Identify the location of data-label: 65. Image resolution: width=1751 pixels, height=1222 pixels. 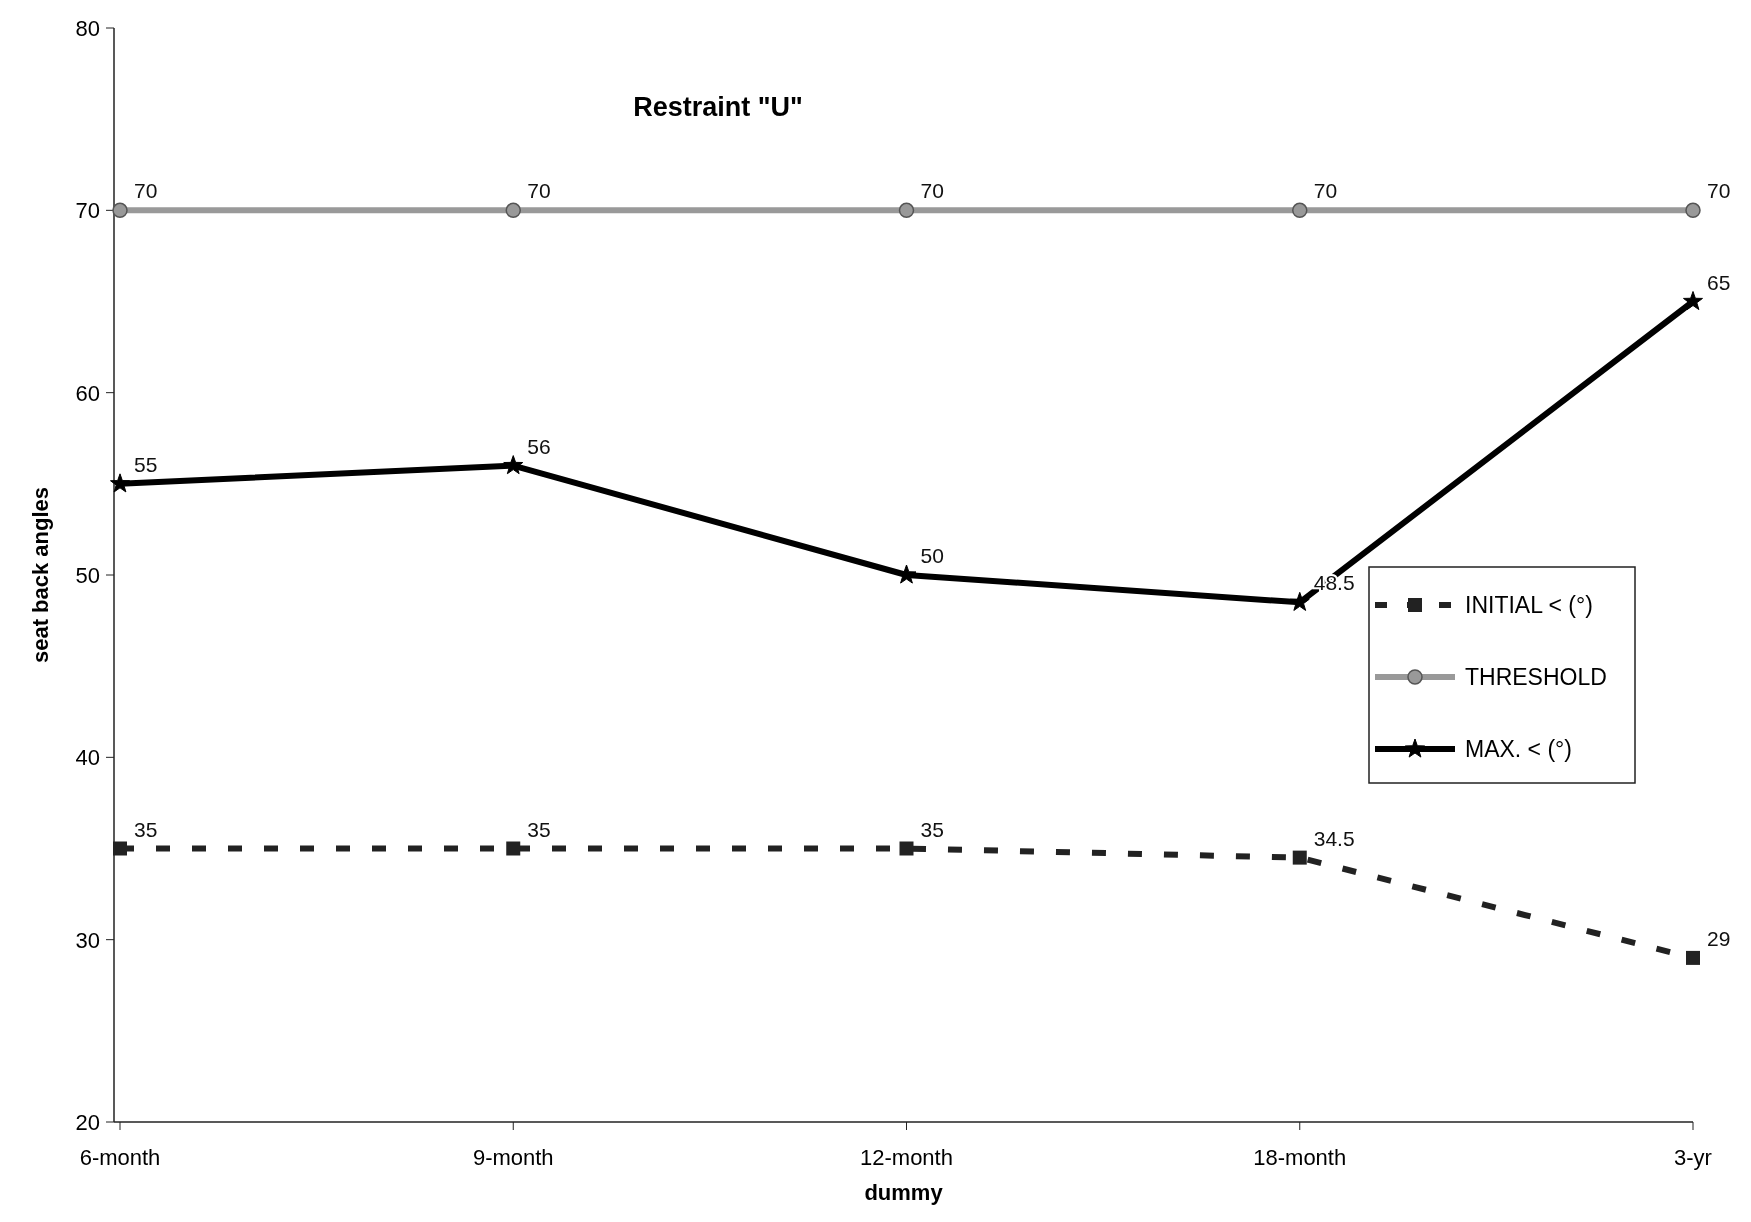
(1719, 282).